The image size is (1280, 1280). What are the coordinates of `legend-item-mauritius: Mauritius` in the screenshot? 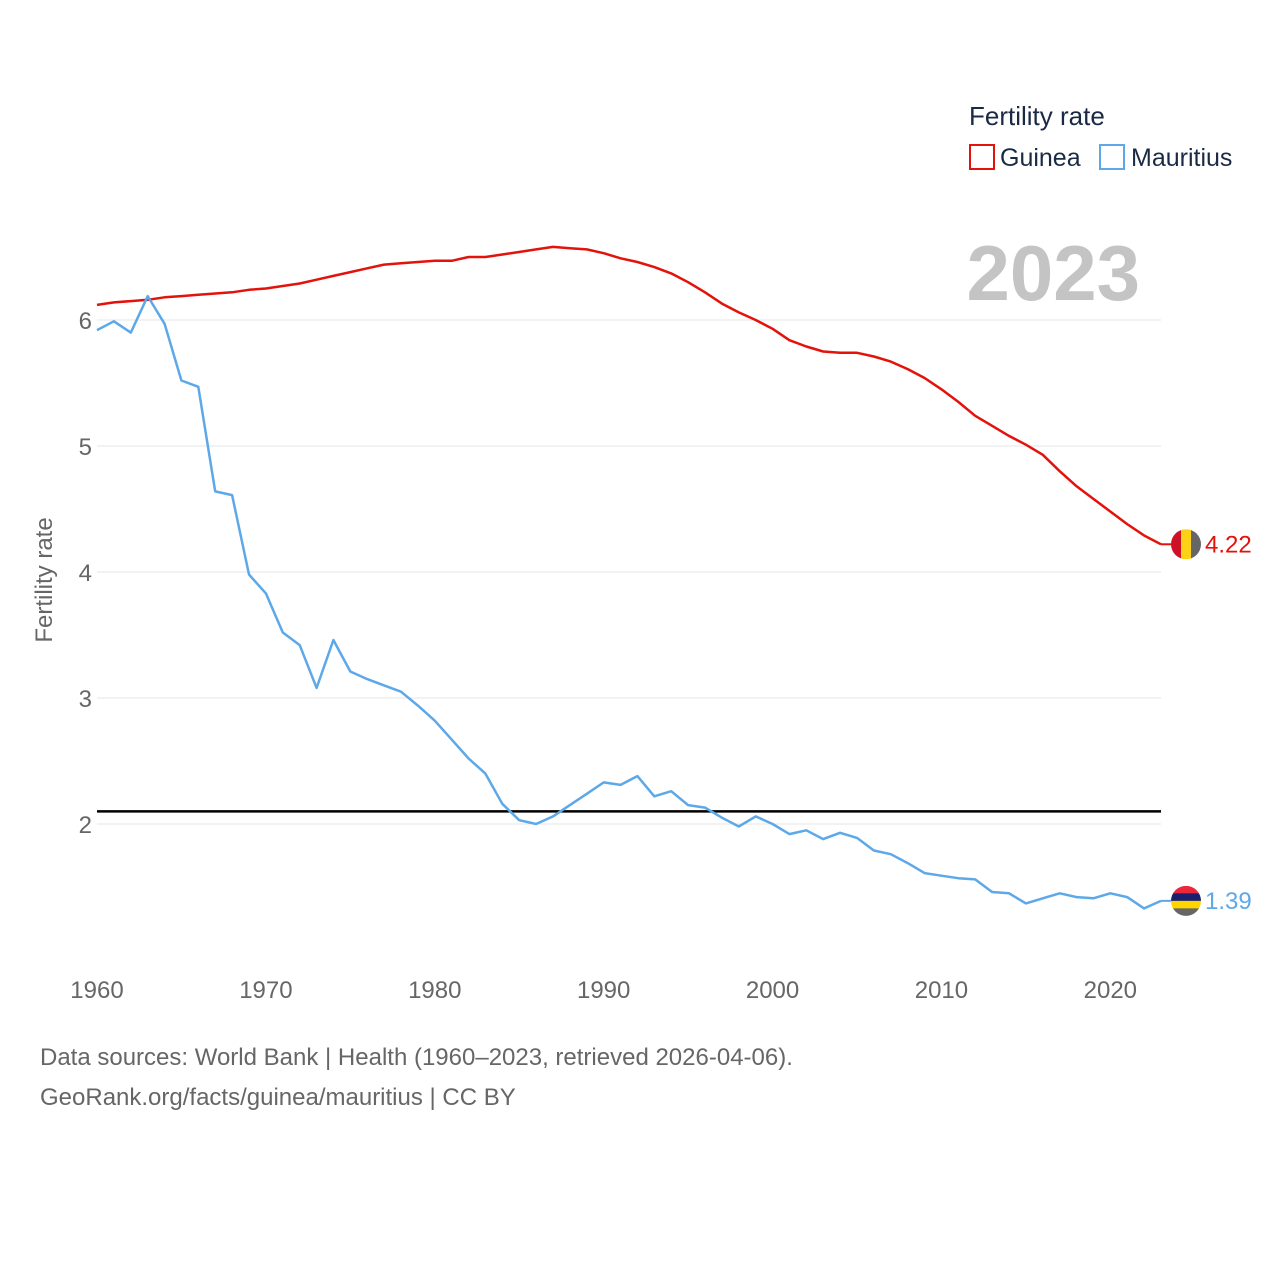 It's located at (1165, 158).